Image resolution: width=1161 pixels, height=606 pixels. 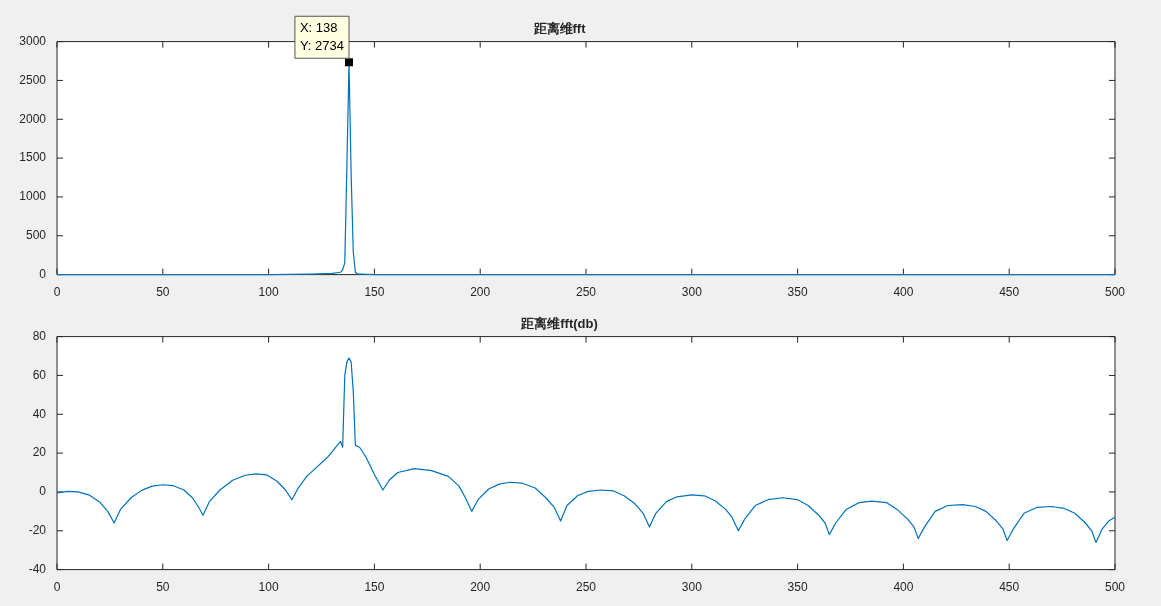 I want to click on y-tick-label: 1500, so click(x=33, y=157).